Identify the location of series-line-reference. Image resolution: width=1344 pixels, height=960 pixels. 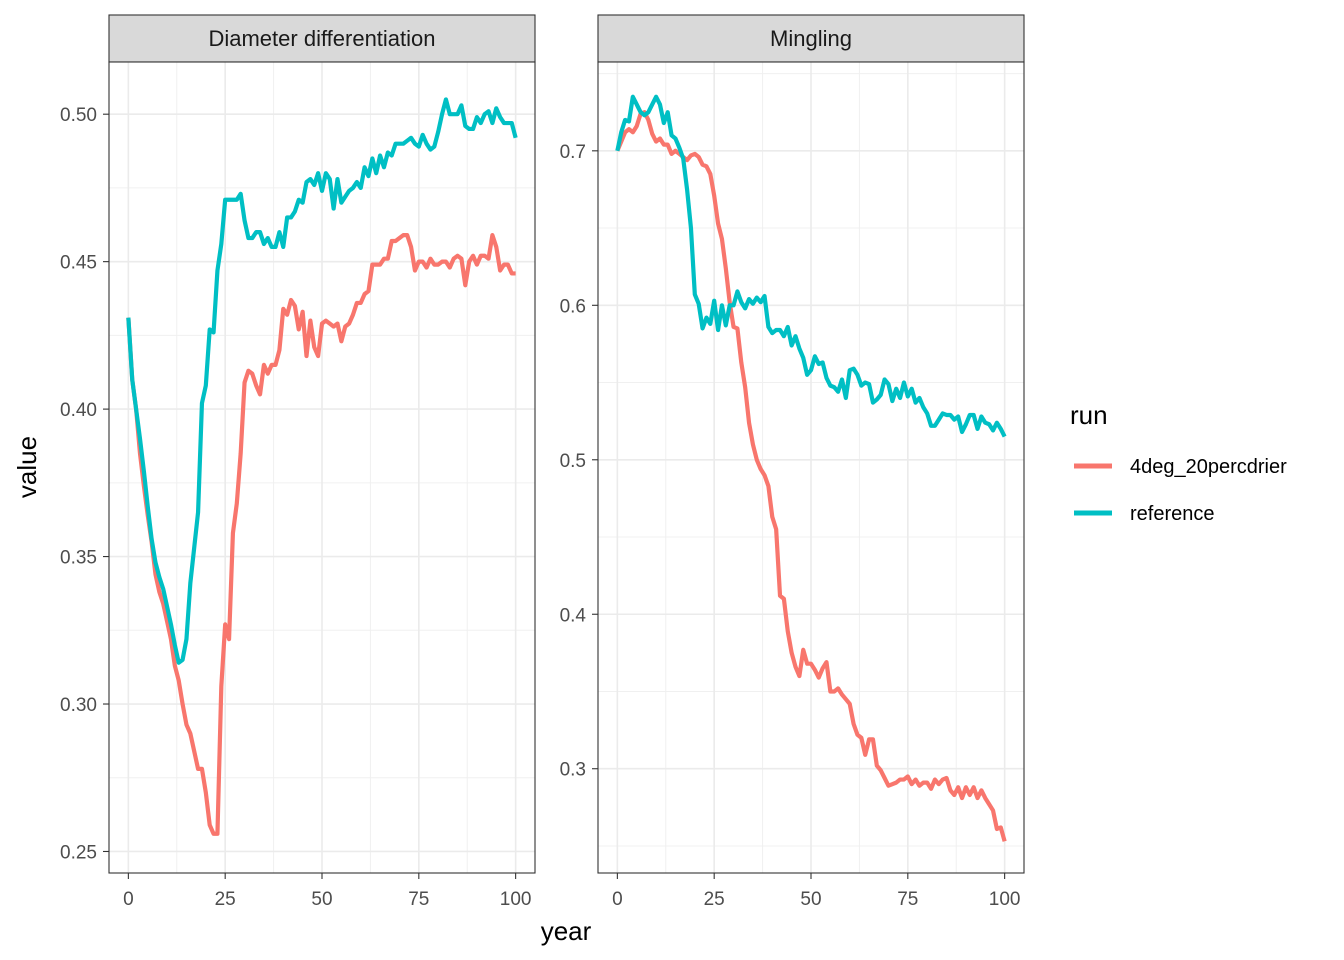
(811, 266).